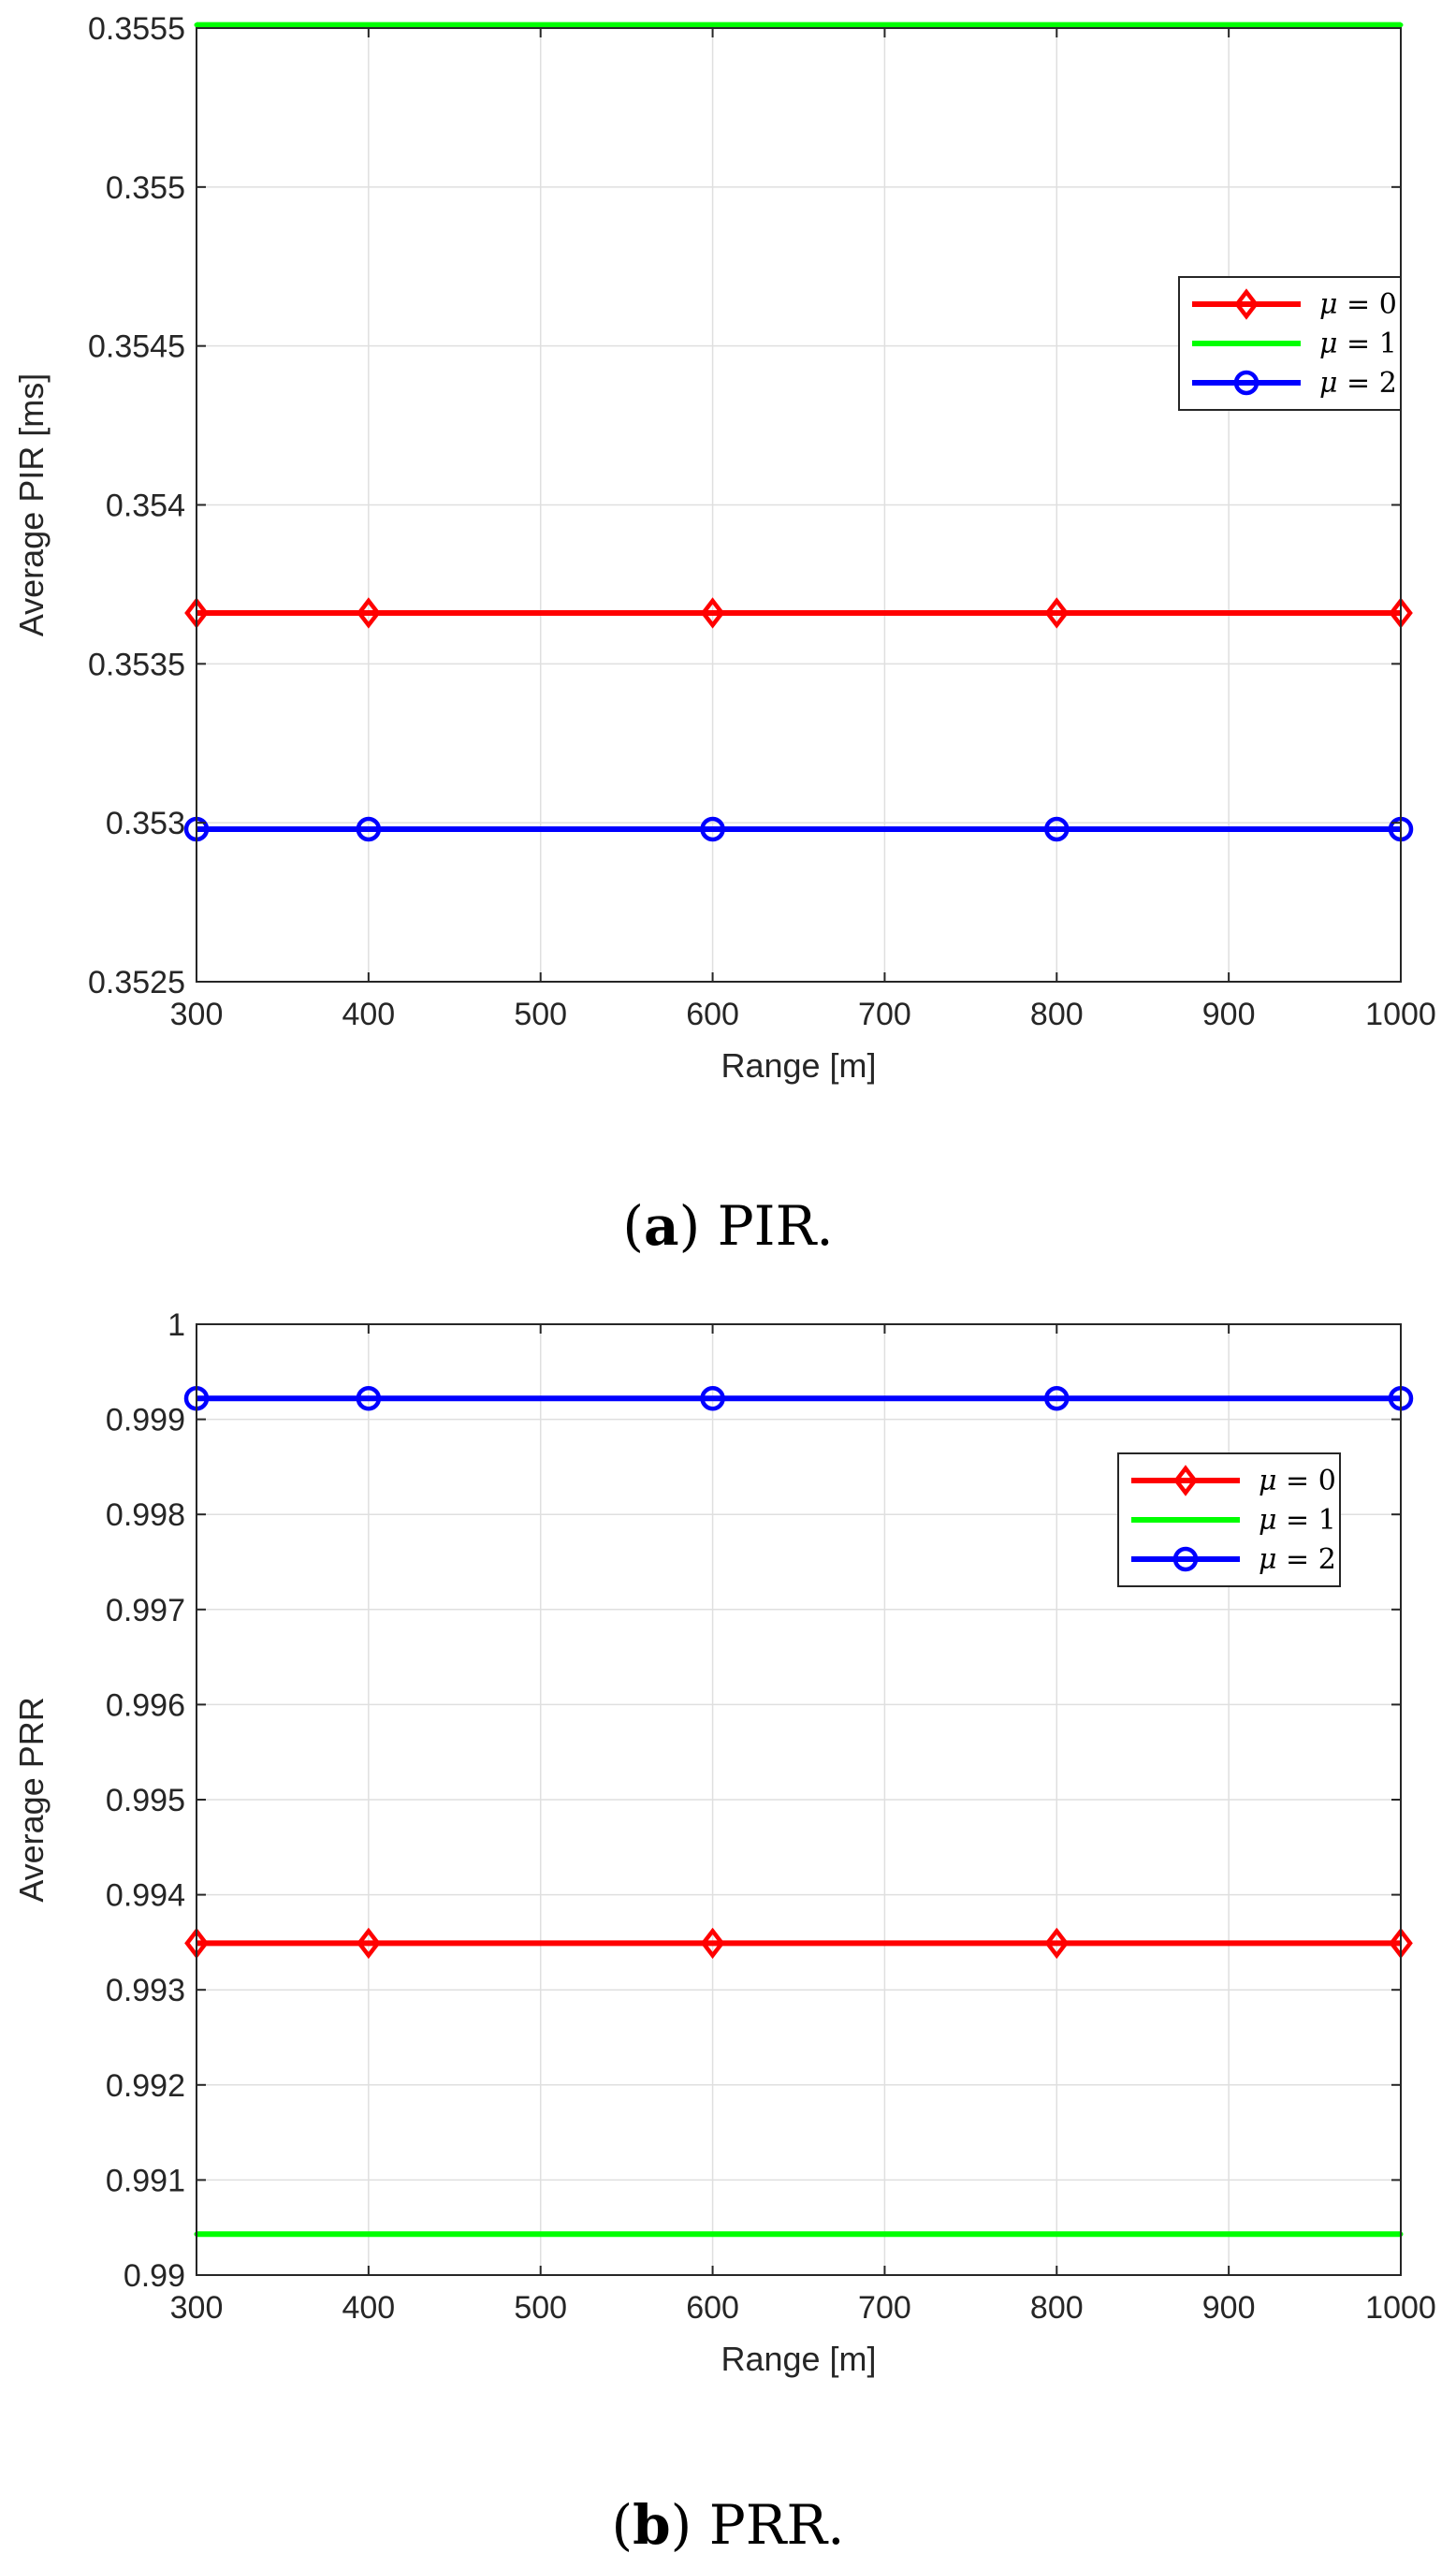 The image size is (1456, 2568). What do you see at coordinates (727, 1226) in the screenshot?
I see `figure-caption-a: (a) PIR.` at bounding box center [727, 1226].